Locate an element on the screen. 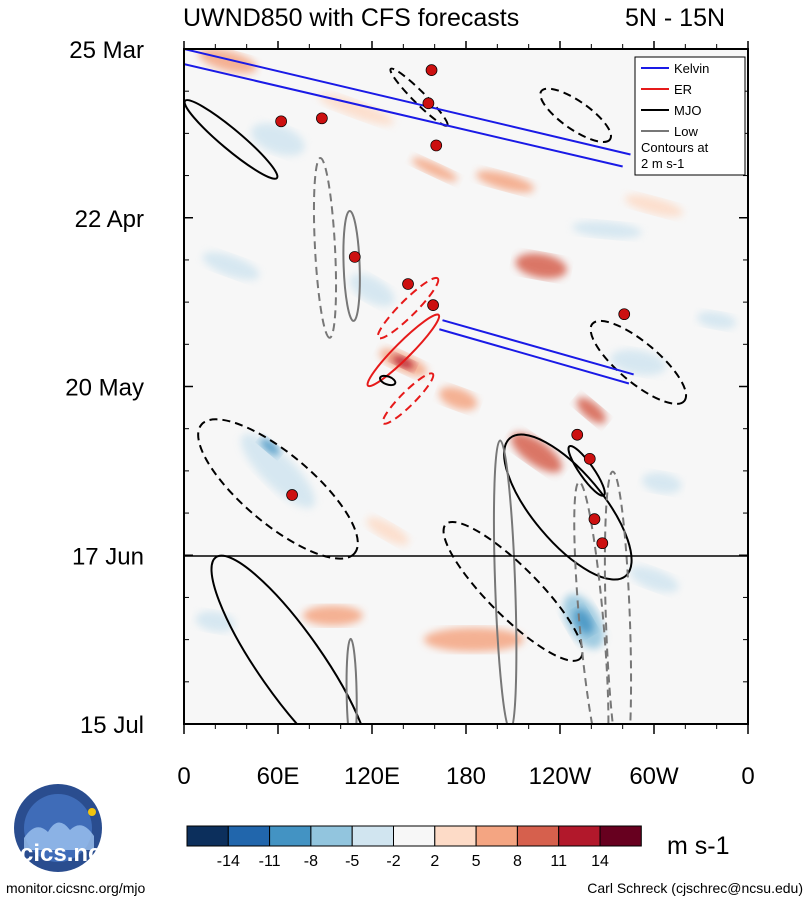 This screenshot has height=907, width=809. colorbar: -14 -11 -8 -5 -2 2 5 8 11 14 is located at coordinates (414, 847).